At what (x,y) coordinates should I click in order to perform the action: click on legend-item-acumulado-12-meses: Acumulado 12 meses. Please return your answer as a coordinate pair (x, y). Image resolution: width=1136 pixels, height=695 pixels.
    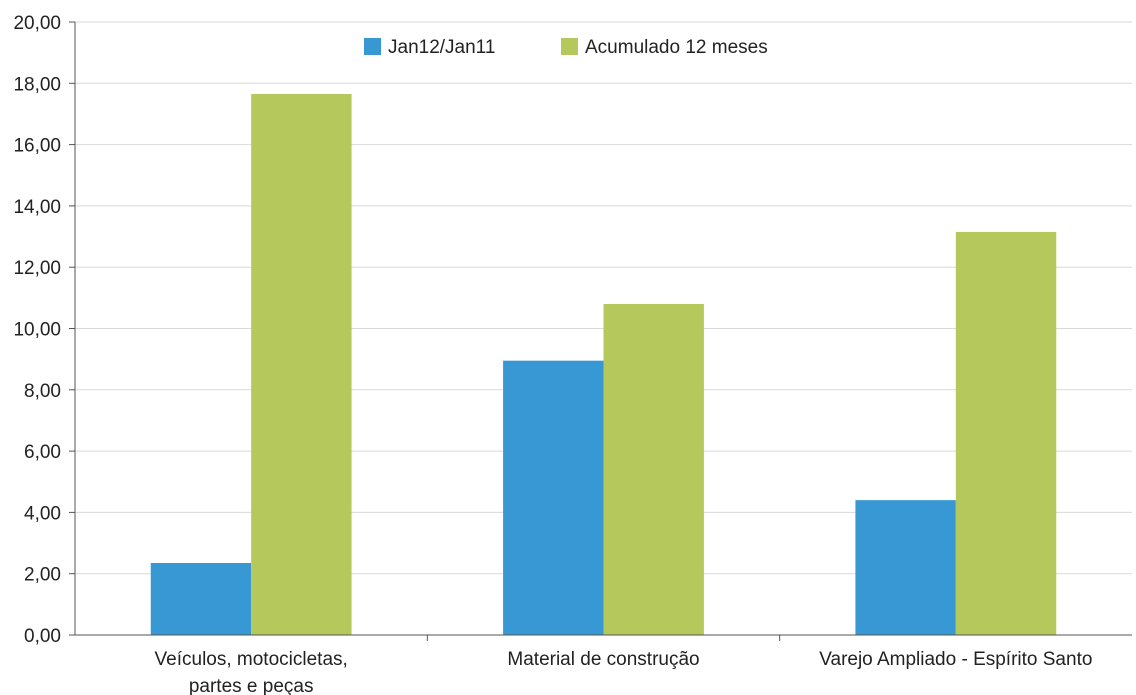
    Looking at the image, I should click on (664, 47).